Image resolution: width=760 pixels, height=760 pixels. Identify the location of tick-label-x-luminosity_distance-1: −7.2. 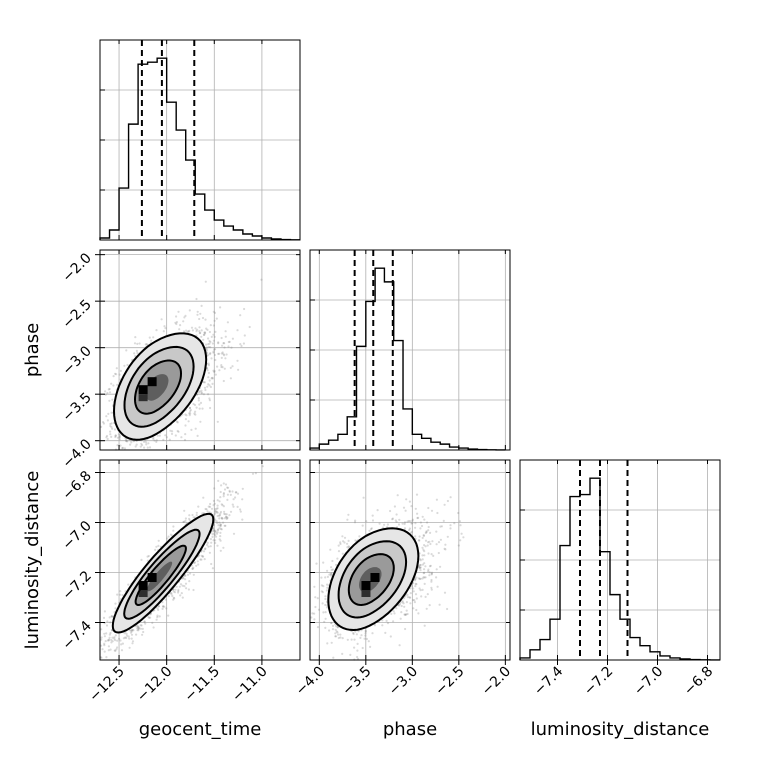
(598, 681).